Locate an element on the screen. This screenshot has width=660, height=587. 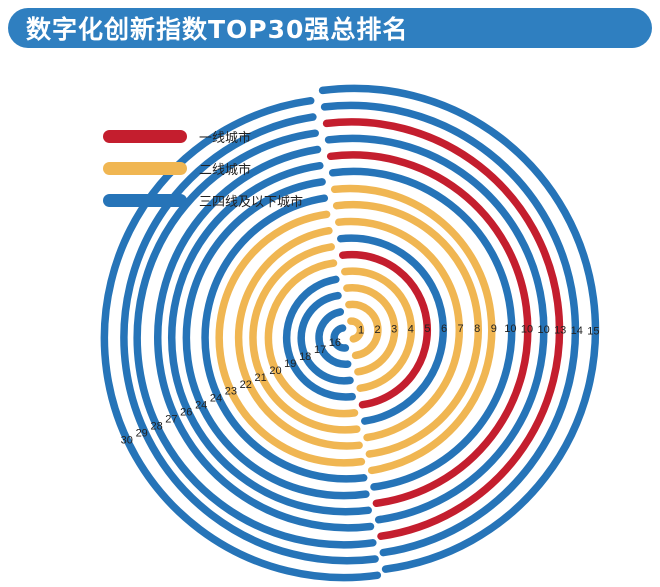
rank-label: 5 is located at coordinates (427, 329).